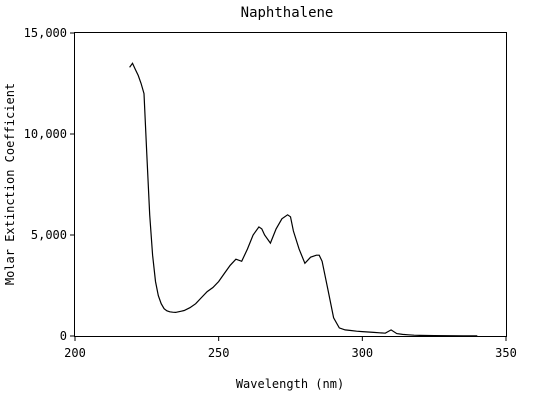 The height and width of the screenshot is (401, 544). Describe the element at coordinates (75, 353) in the screenshot. I see `x-tick-label: 200` at that location.